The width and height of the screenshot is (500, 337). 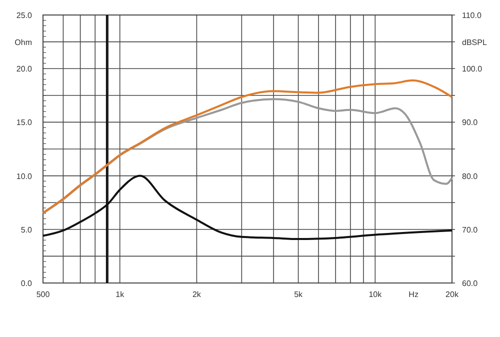 What do you see at coordinates (121, 294) in the screenshot?
I see `x-tick-label: 1k` at bounding box center [121, 294].